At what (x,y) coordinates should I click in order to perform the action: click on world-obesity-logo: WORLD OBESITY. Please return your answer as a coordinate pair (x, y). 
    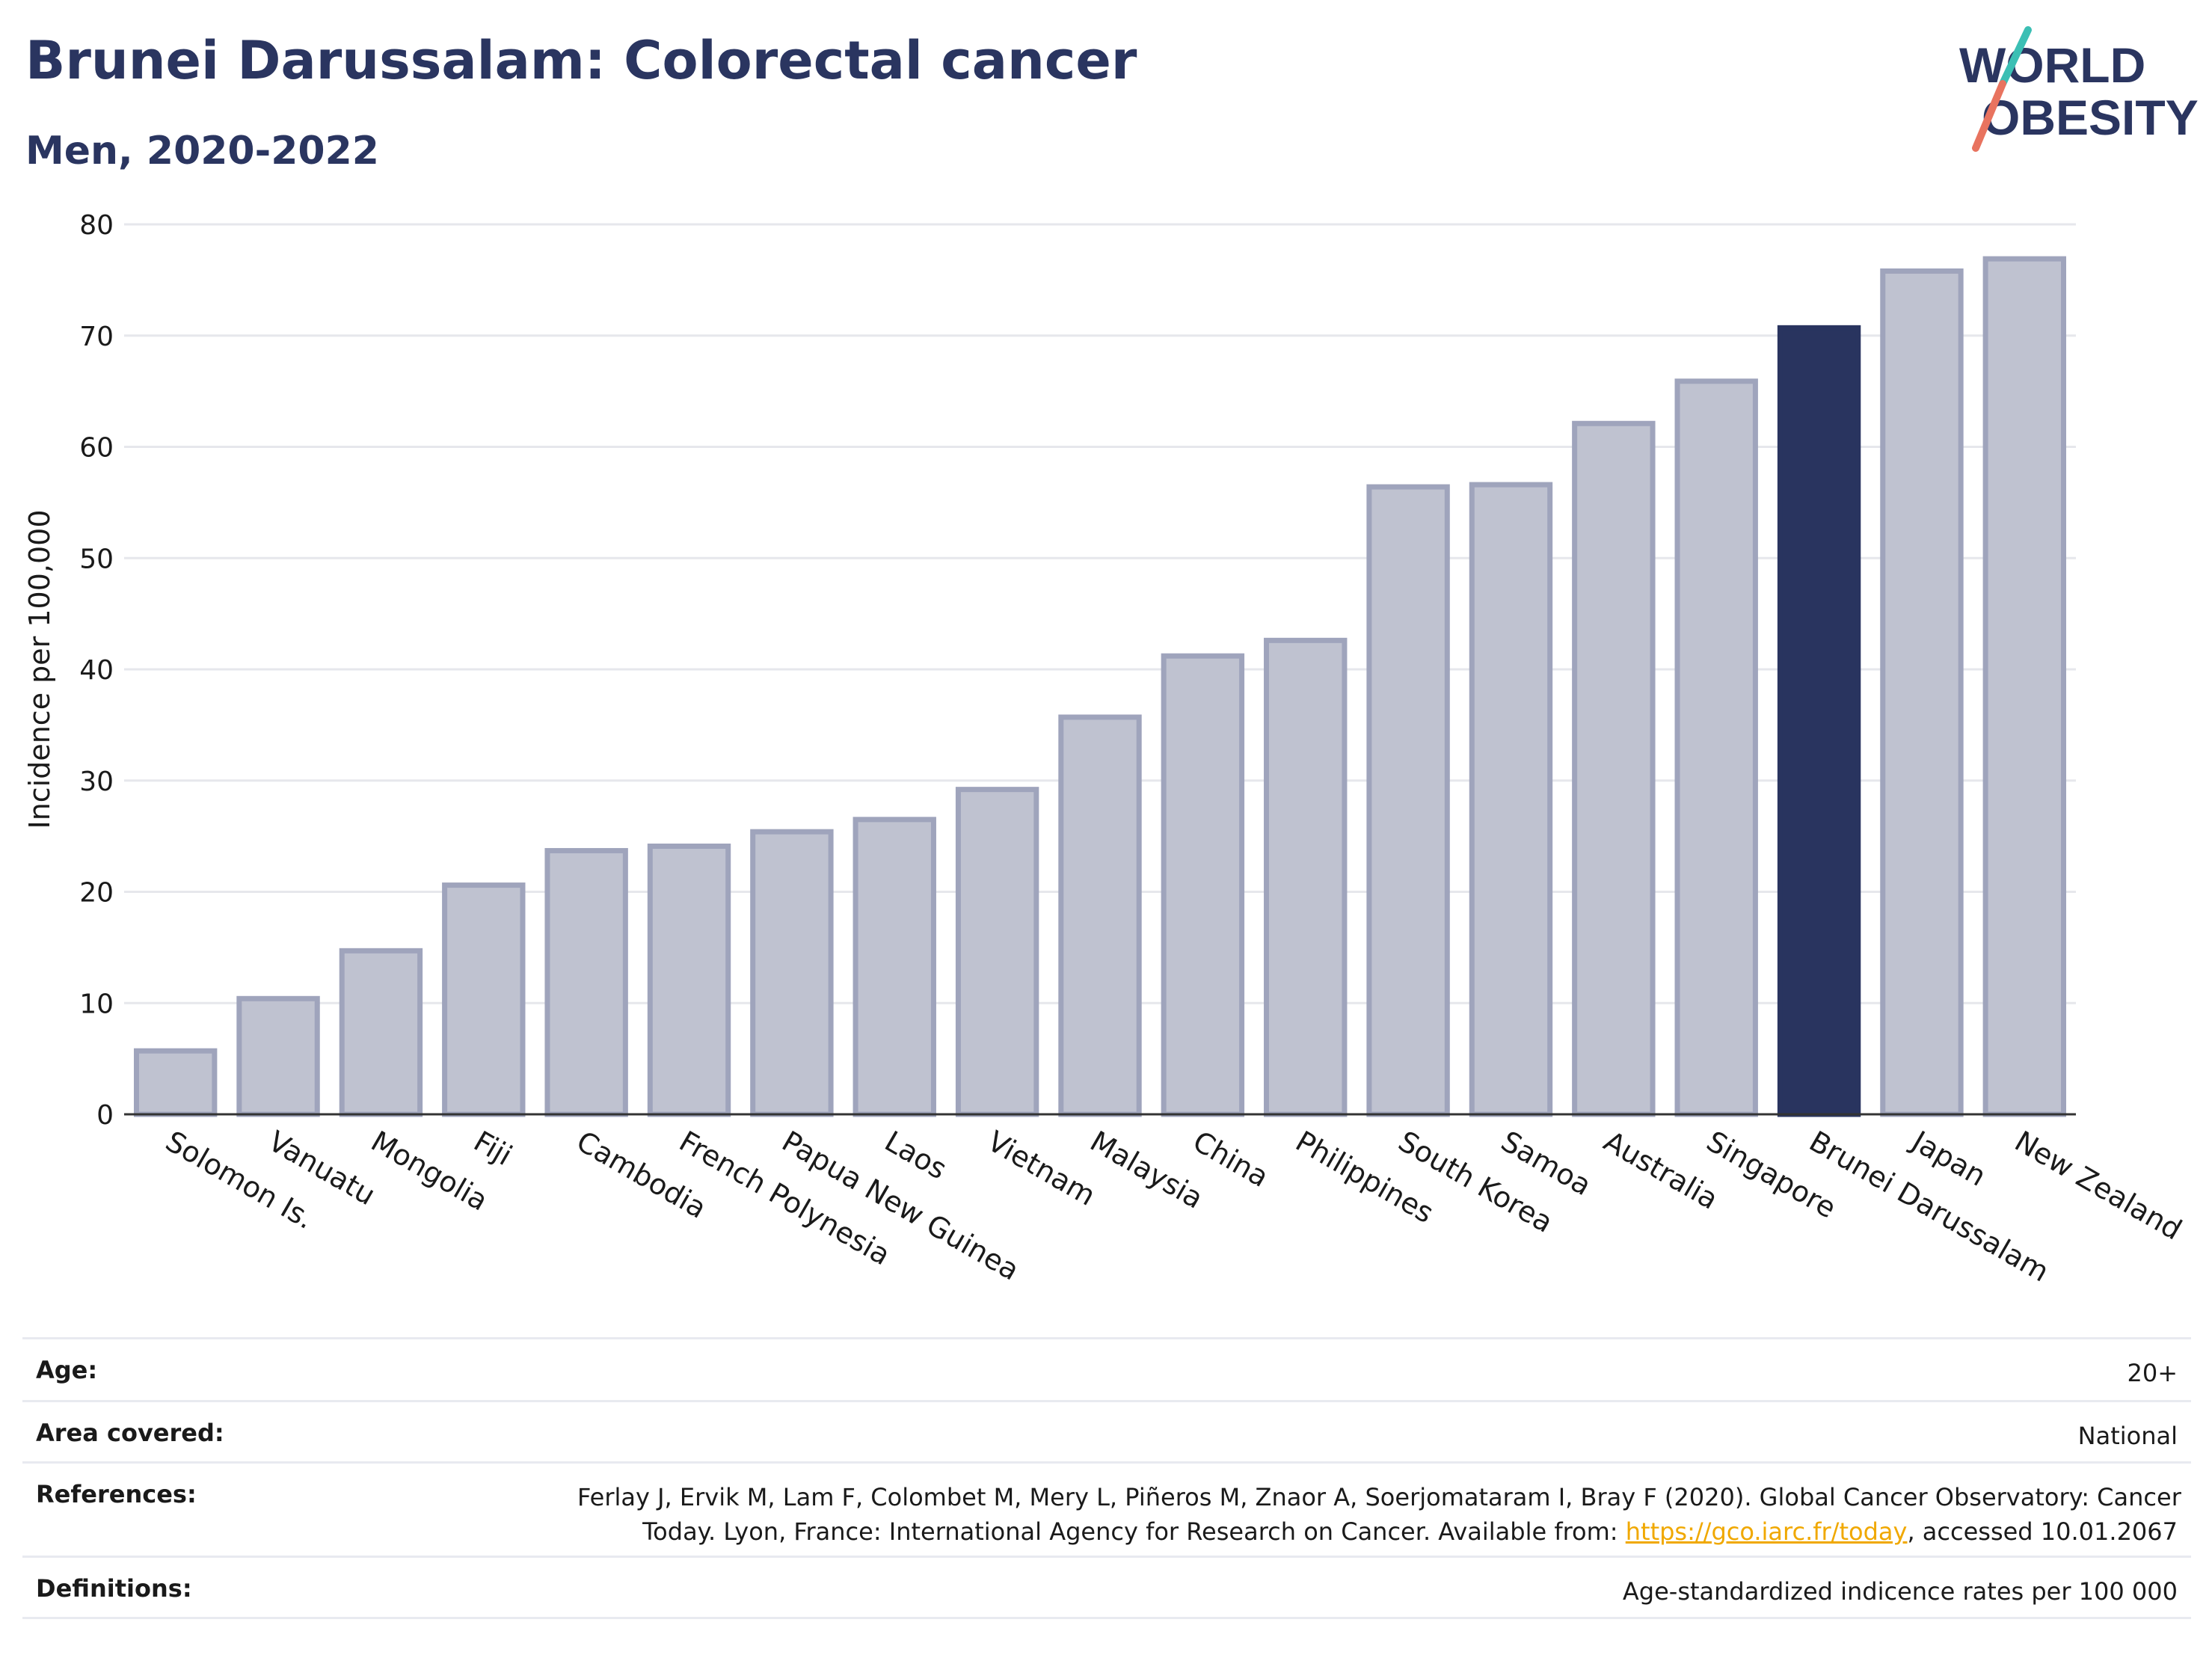
    Looking at the image, I should click on (2079, 89).